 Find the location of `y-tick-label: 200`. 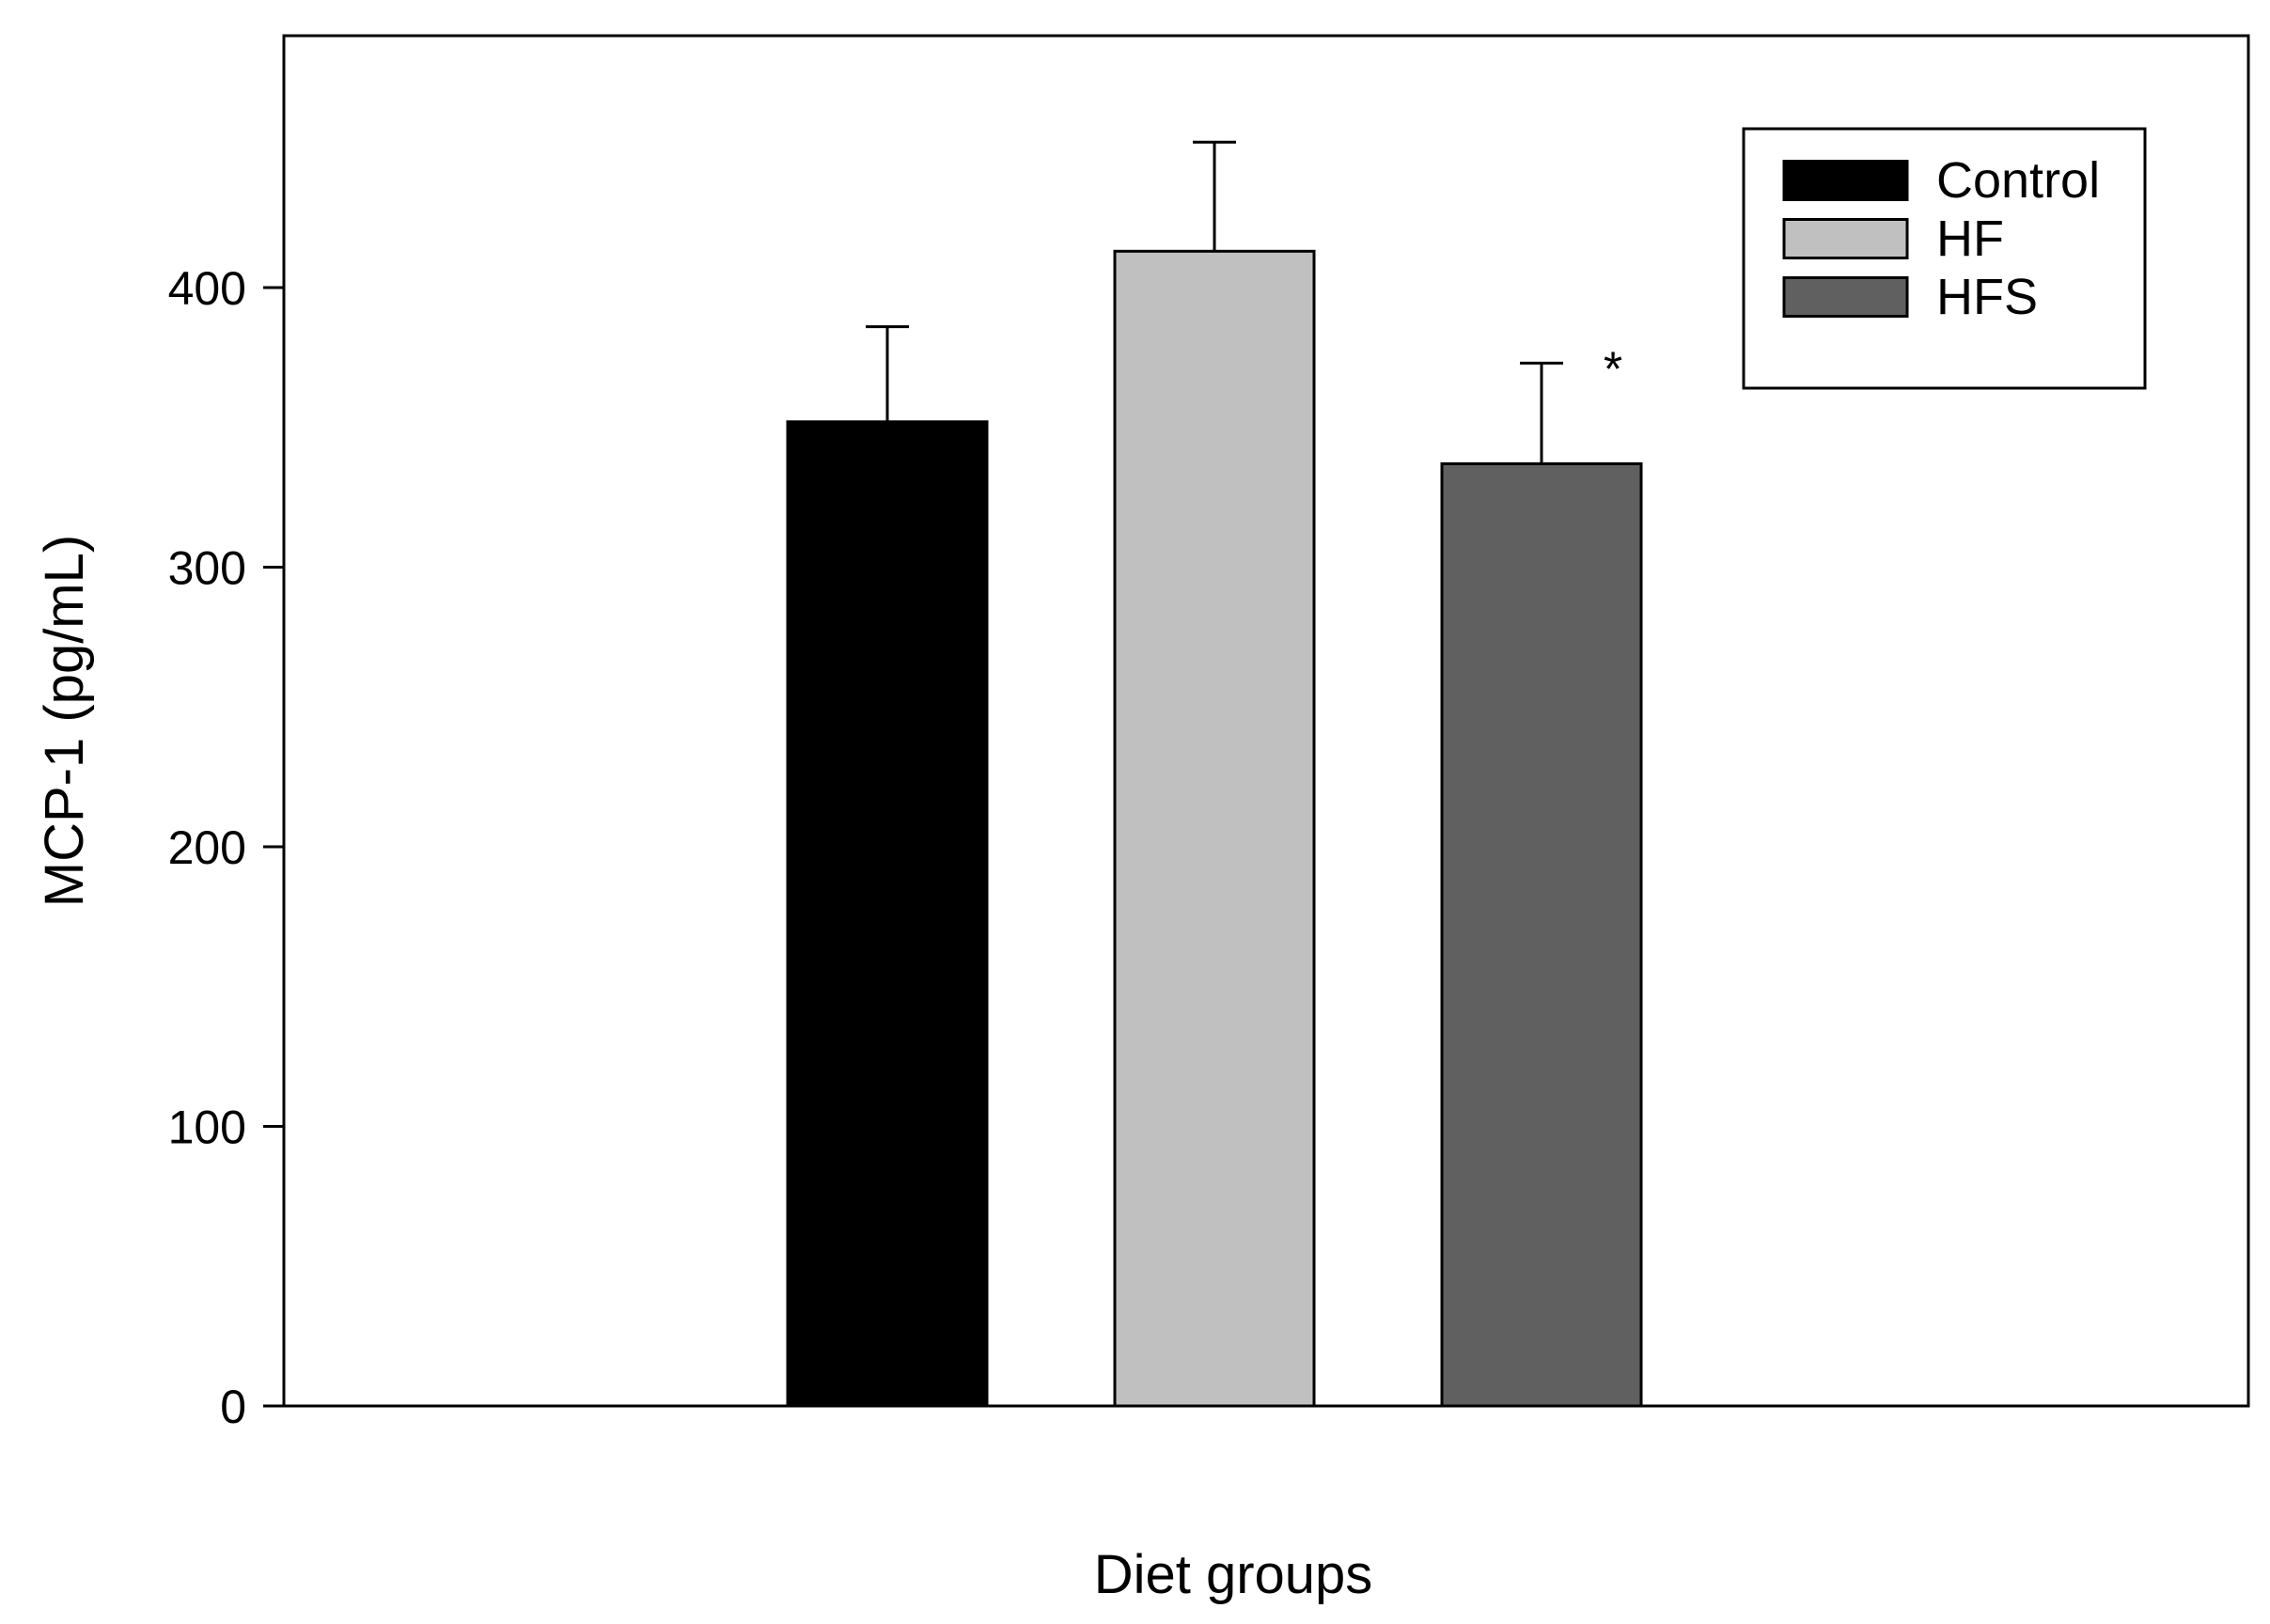

y-tick-label: 200 is located at coordinates (207, 847).